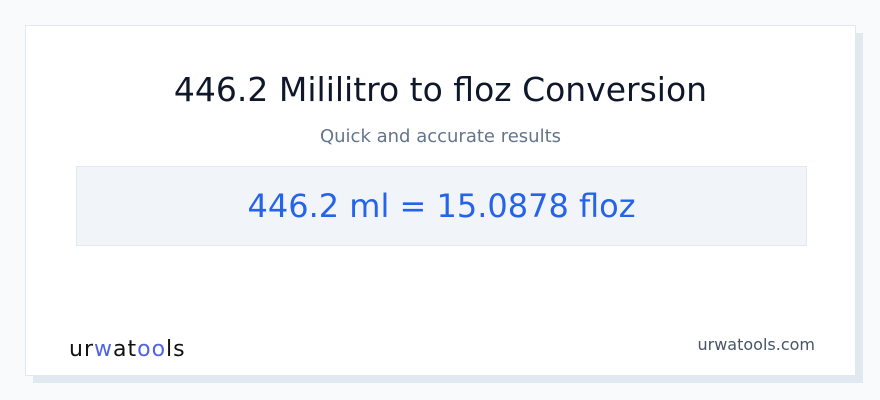  I want to click on logo-text: w, so click(103, 349).